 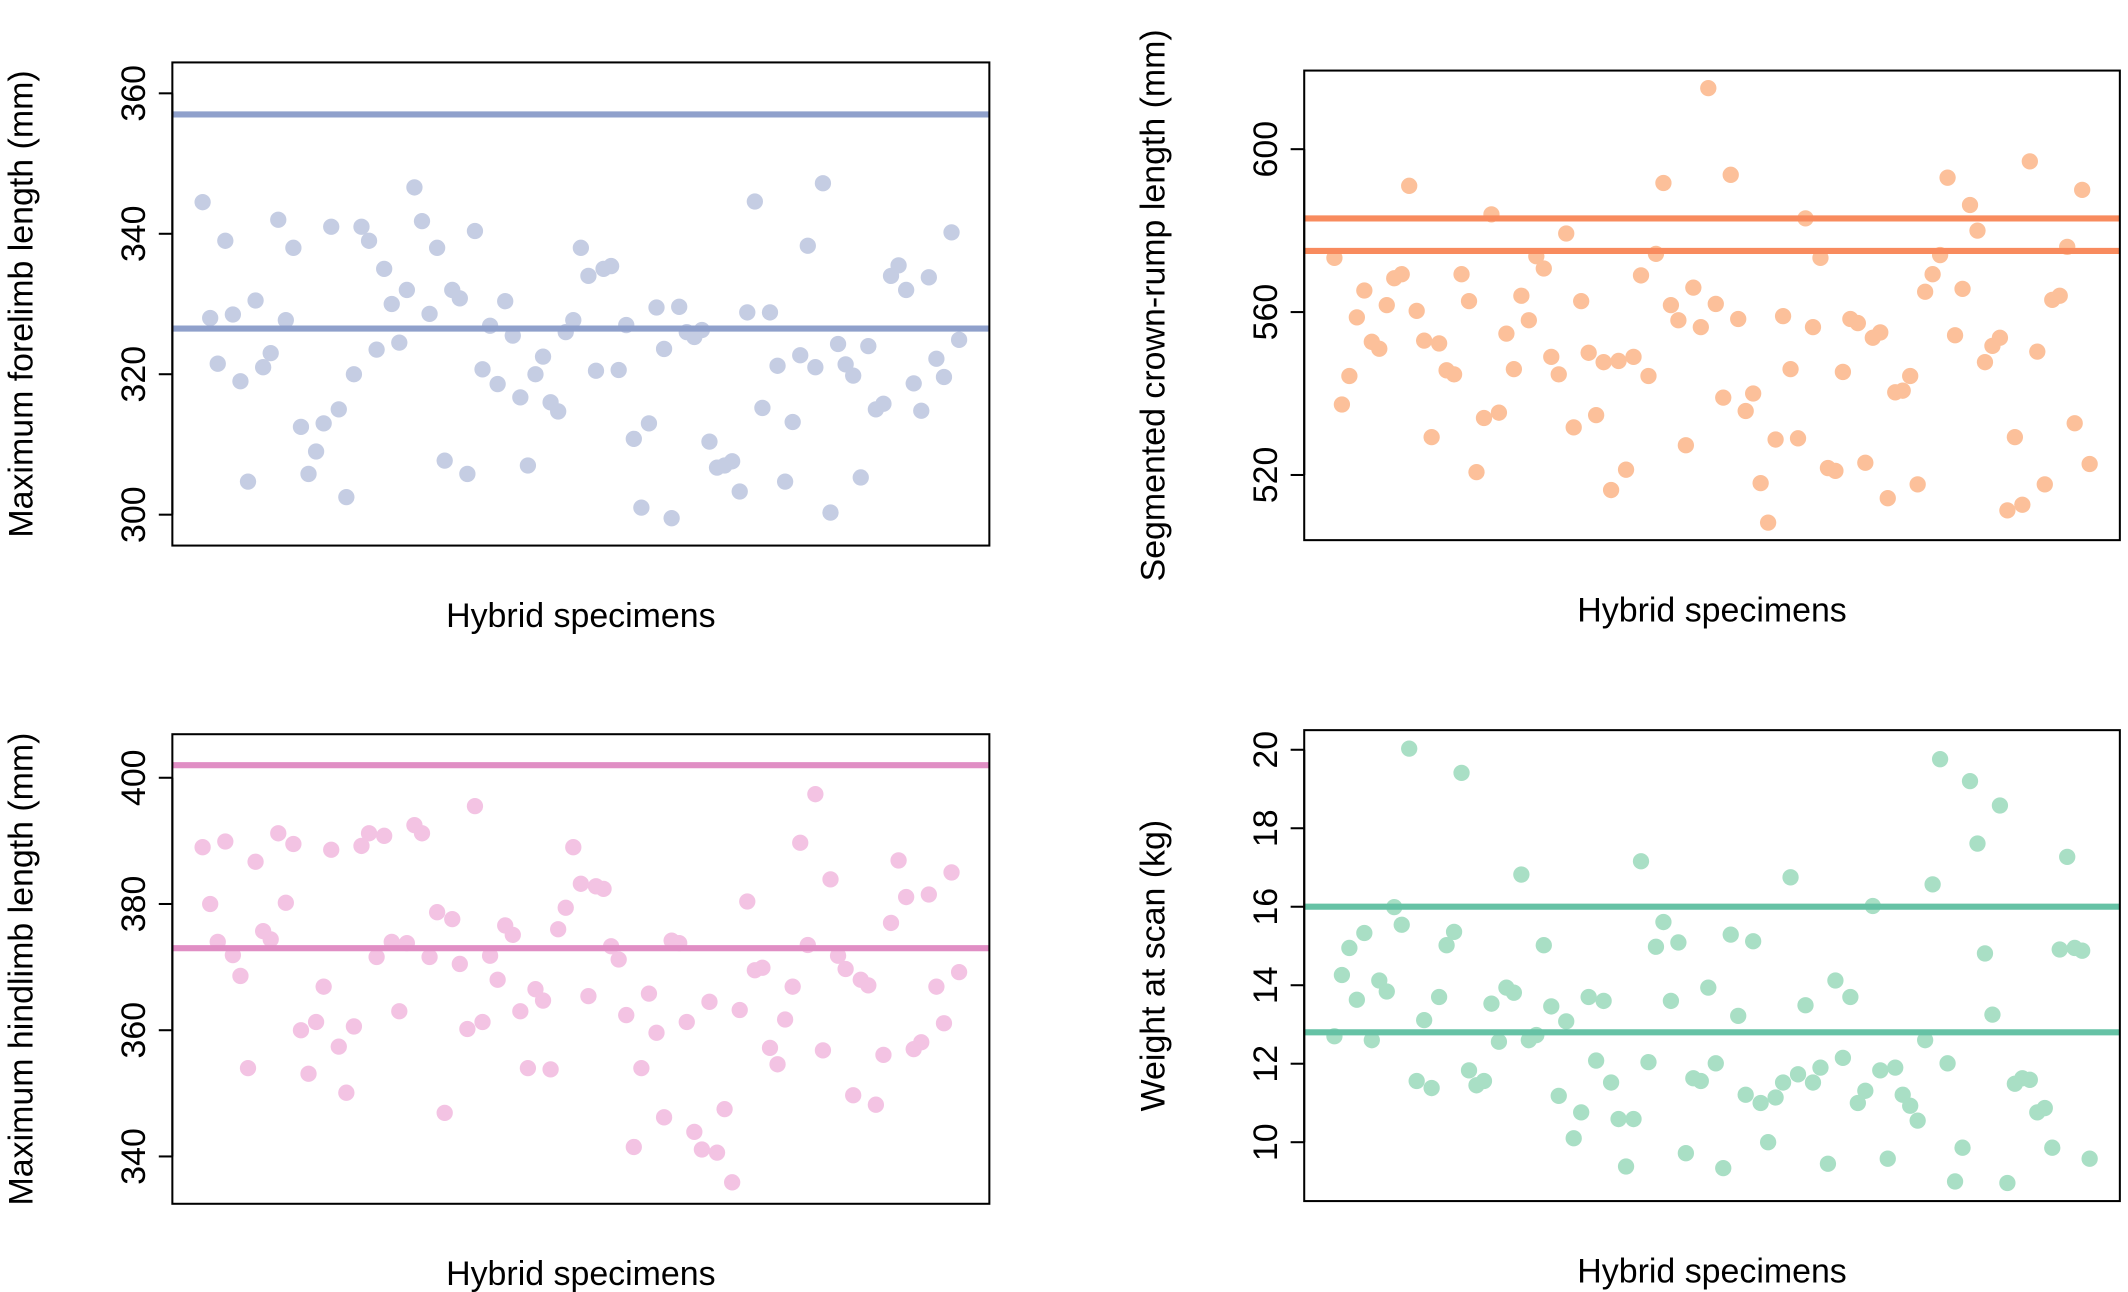 What do you see at coordinates (1266, 750) in the screenshot?
I see `y-tick-label: 20` at bounding box center [1266, 750].